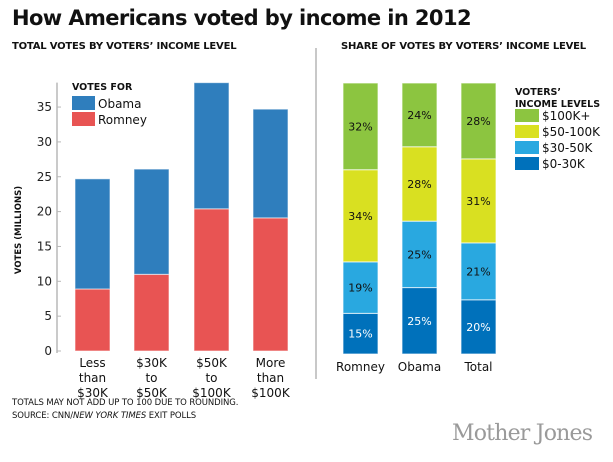  I want to click on legend-label: $100K+, so click(566, 116).